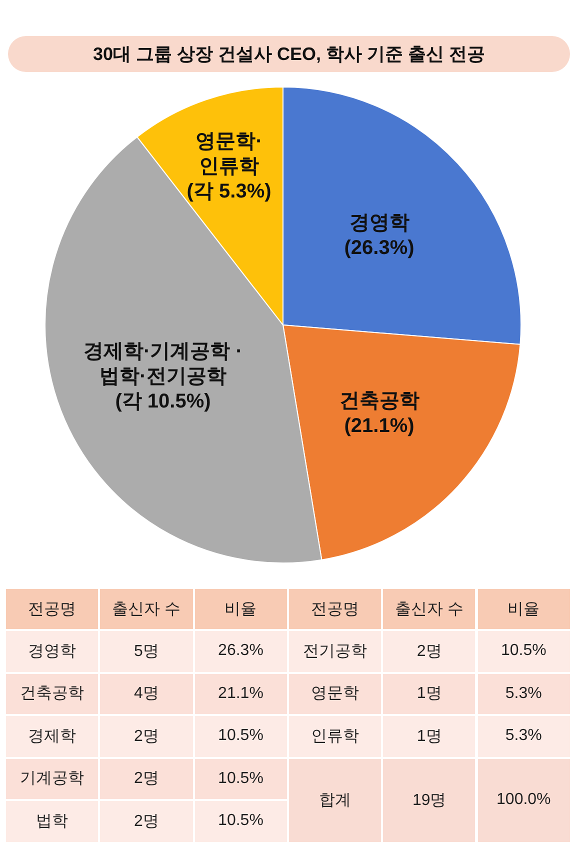 The height and width of the screenshot is (856, 580). Describe the element at coordinates (289, 54) in the screenshot. I see `title: 30대 그룹 상장 건설사 CEO, 학사 기준 출신 전공` at that location.